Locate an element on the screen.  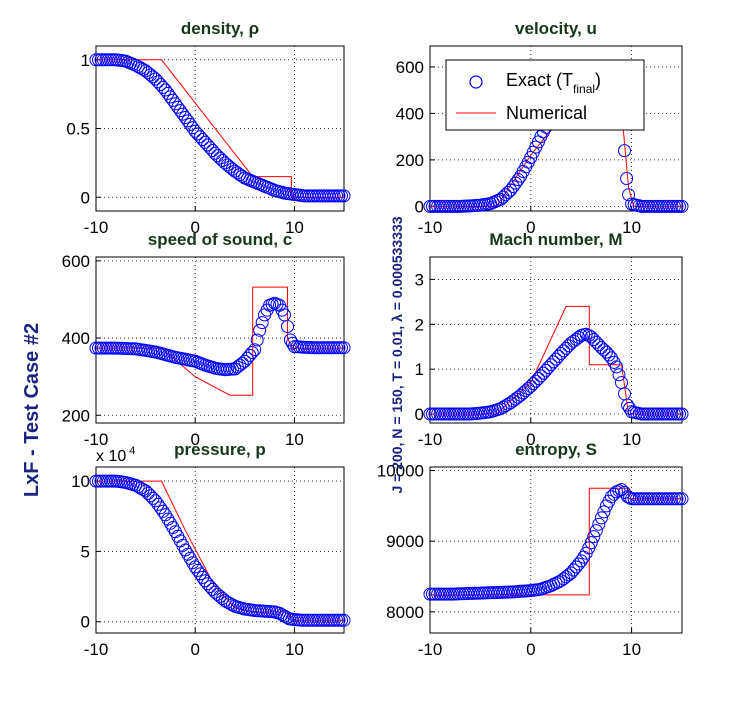
panel-pressure: pressure, p -10 0 10 0 5 10 x 10 4 is located at coordinates (211, 549).